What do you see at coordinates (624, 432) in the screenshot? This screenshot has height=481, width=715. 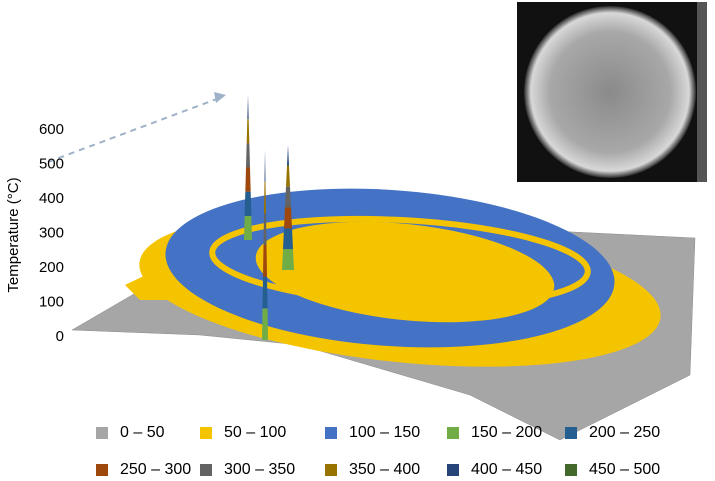 I see `legend-label: 200 – 250` at bounding box center [624, 432].